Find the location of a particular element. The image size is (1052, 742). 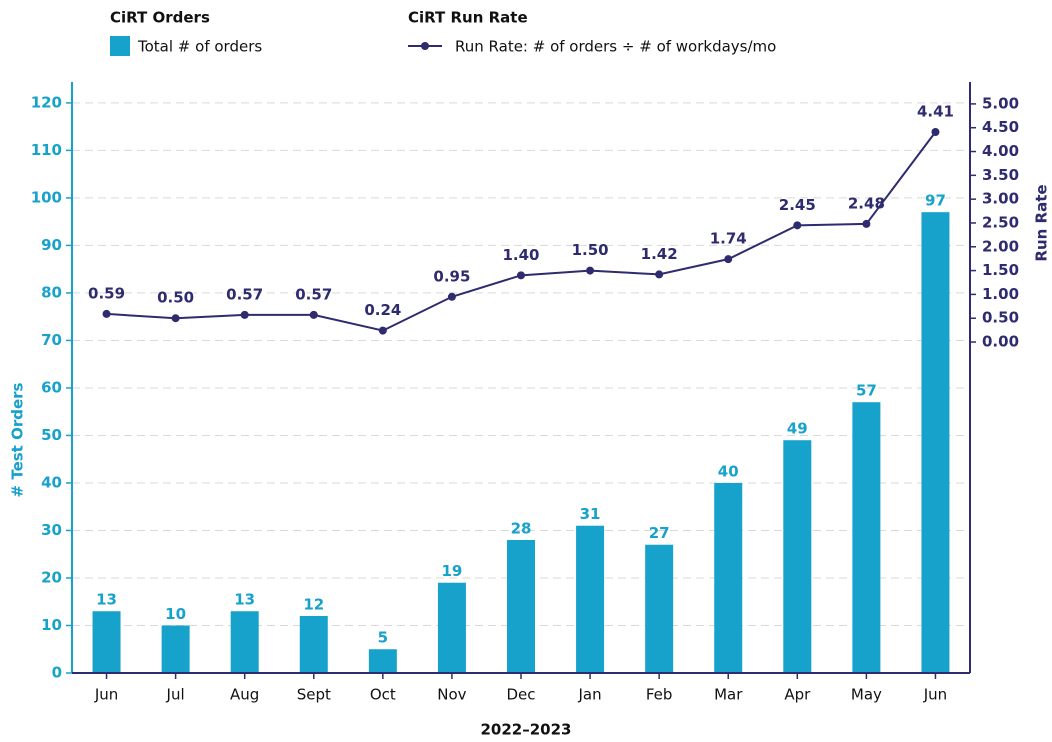

bar-value-label: 5 is located at coordinates (383, 638).